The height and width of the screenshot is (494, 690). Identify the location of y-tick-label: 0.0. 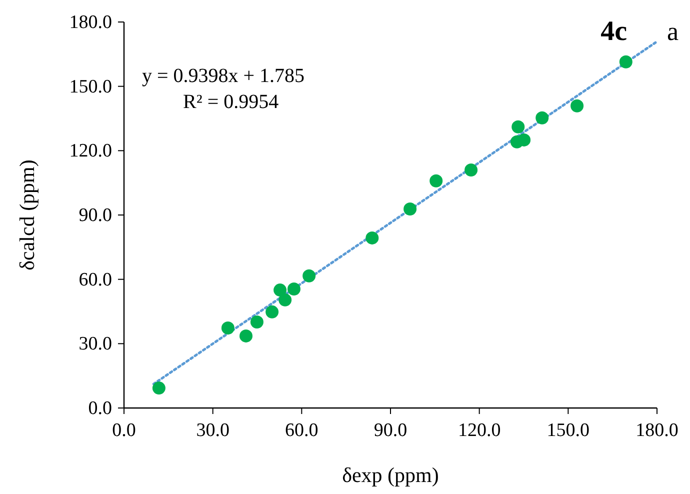
(100, 408).